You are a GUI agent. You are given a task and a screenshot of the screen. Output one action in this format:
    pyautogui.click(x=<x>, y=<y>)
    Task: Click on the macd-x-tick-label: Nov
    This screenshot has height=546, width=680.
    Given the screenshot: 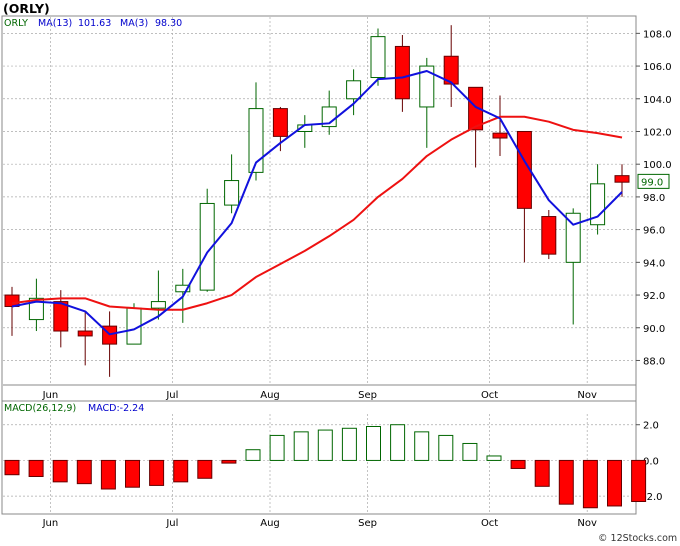 What is the action you would take?
    pyautogui.click(x=587, y=523)
    